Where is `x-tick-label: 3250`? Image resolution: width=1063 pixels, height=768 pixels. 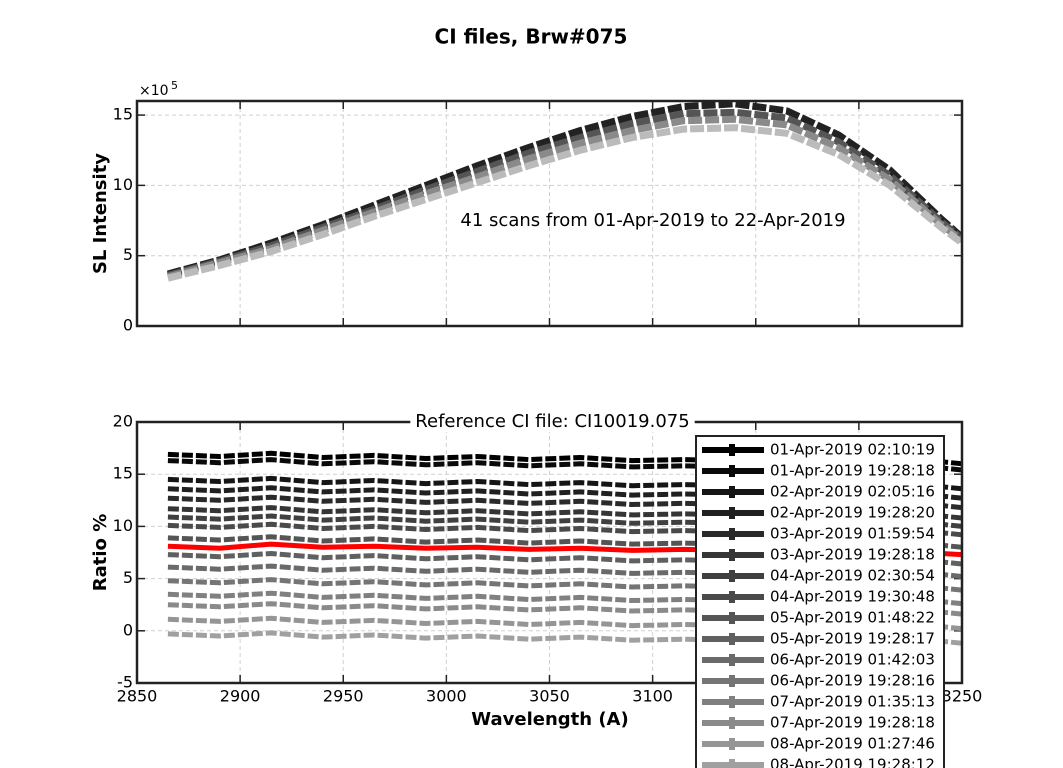 x-tick-label: 3250 is located at coordinates (962, 696).